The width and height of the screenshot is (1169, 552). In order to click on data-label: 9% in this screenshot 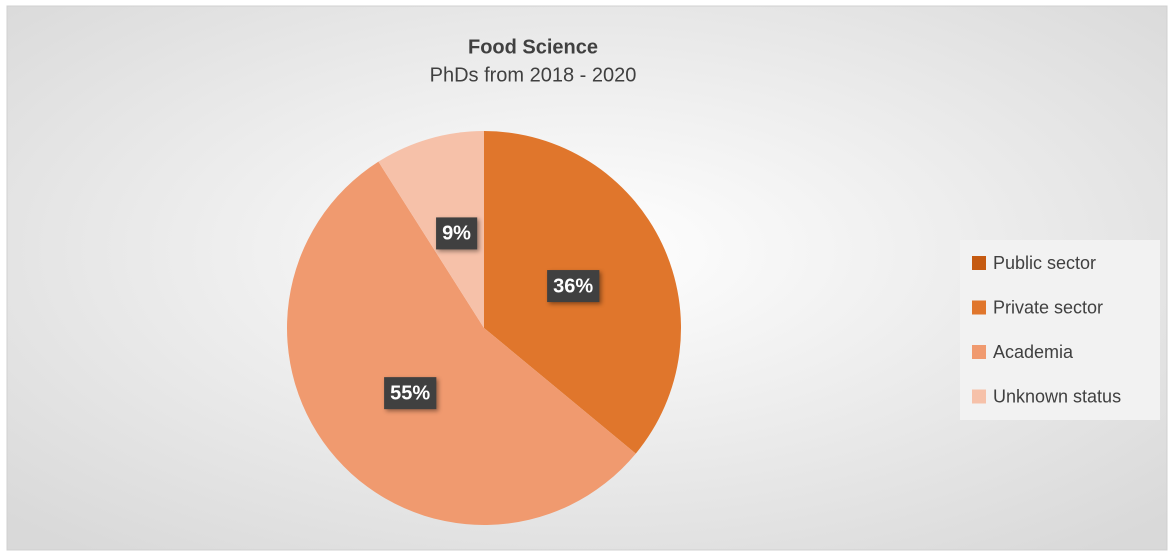, I will do `click(456, 234)`.